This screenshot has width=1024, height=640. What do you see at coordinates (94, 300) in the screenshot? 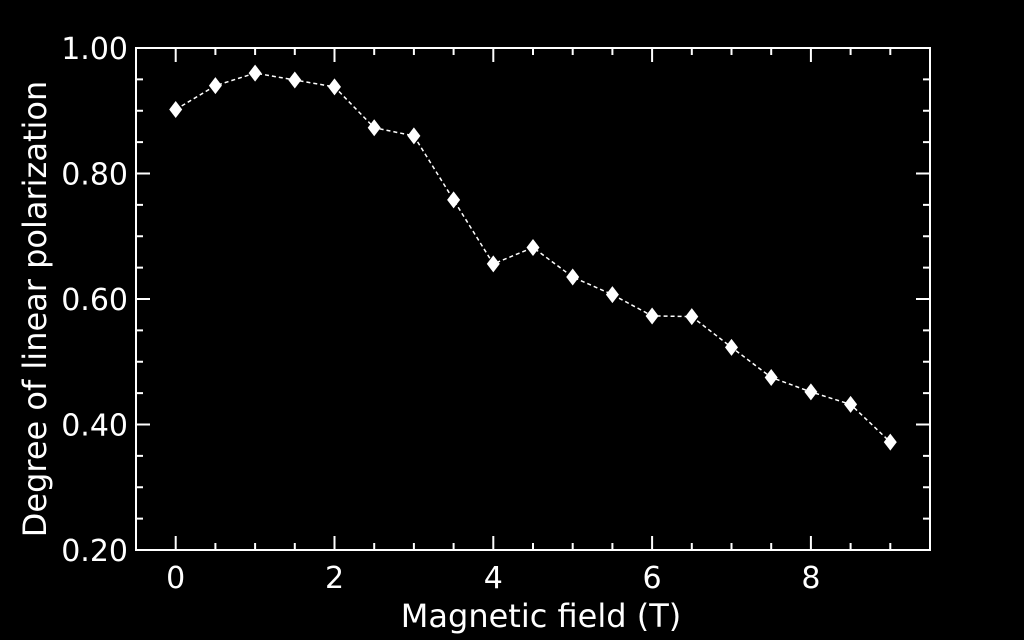
I see `y-tick-label: 0.60` at bounding box center [94, 300].